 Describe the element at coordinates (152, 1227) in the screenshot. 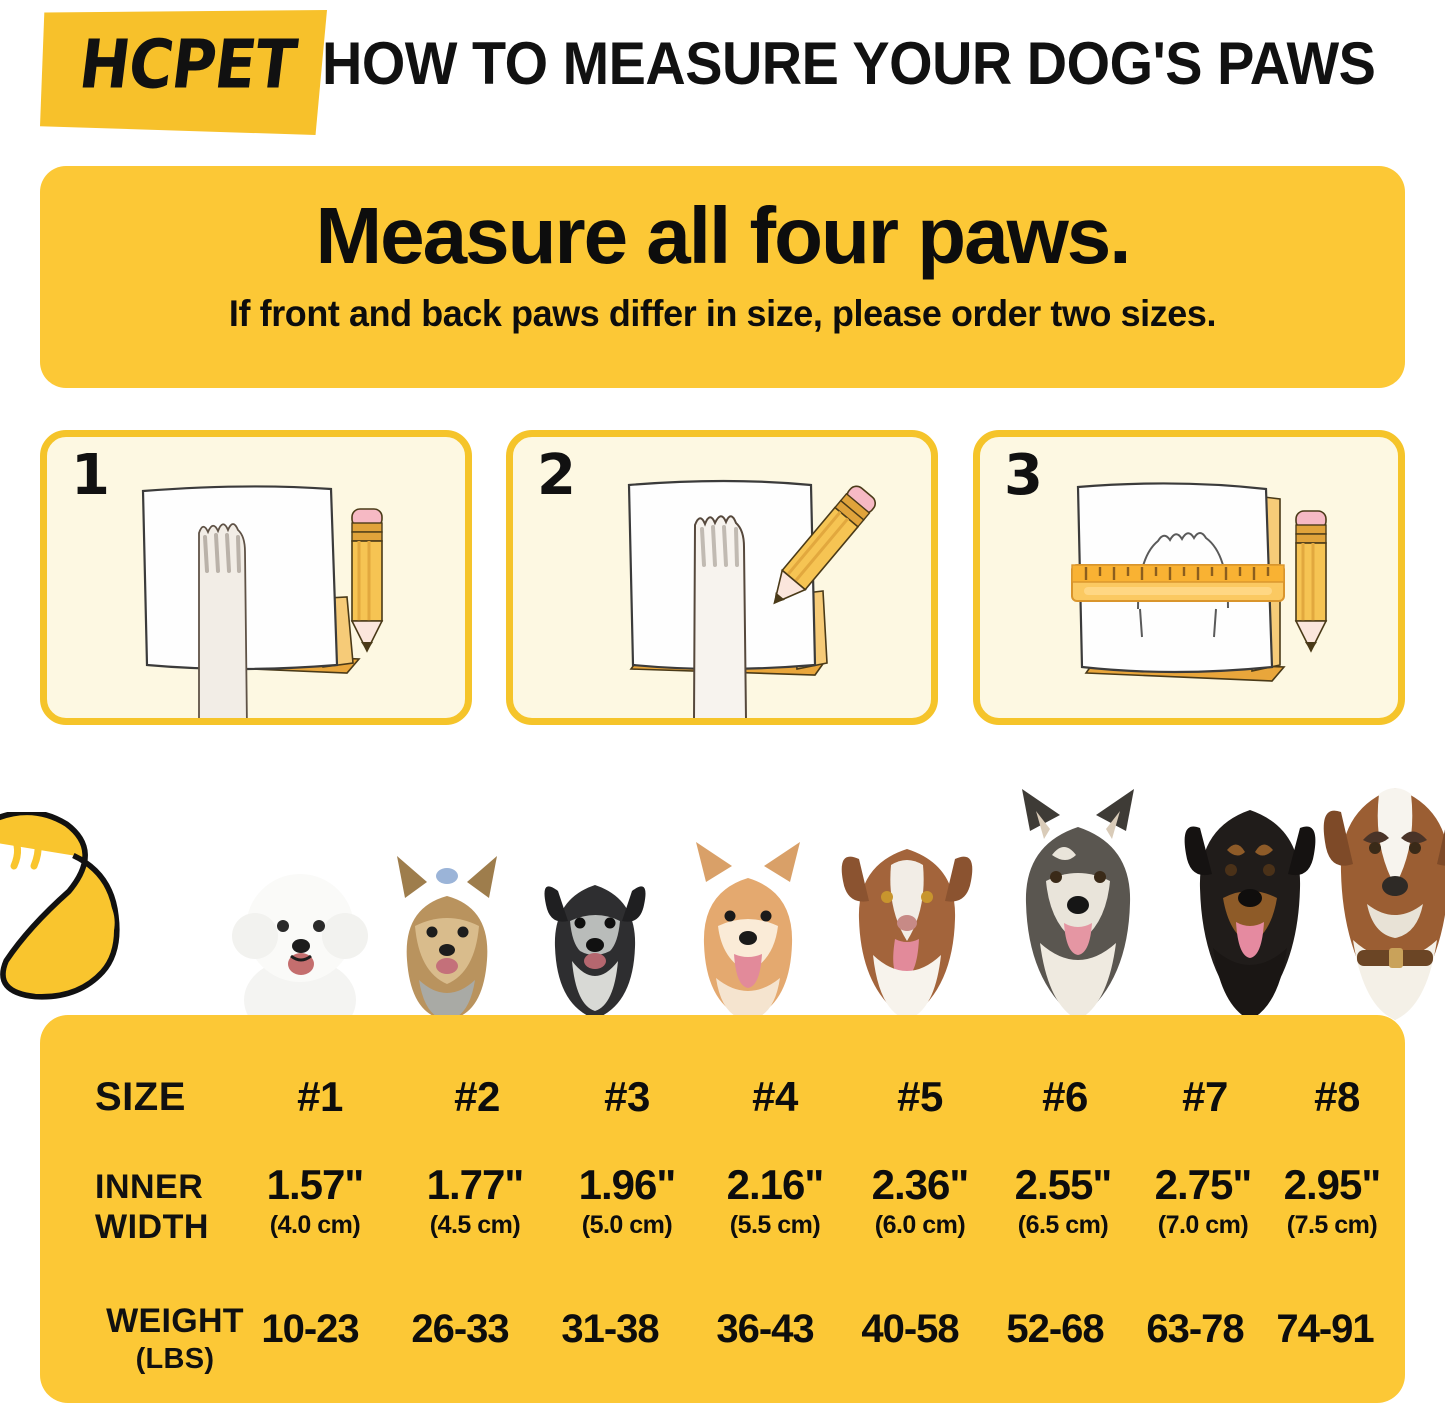

I see `row-label-inner-width-line2: WIDTH` at that location.